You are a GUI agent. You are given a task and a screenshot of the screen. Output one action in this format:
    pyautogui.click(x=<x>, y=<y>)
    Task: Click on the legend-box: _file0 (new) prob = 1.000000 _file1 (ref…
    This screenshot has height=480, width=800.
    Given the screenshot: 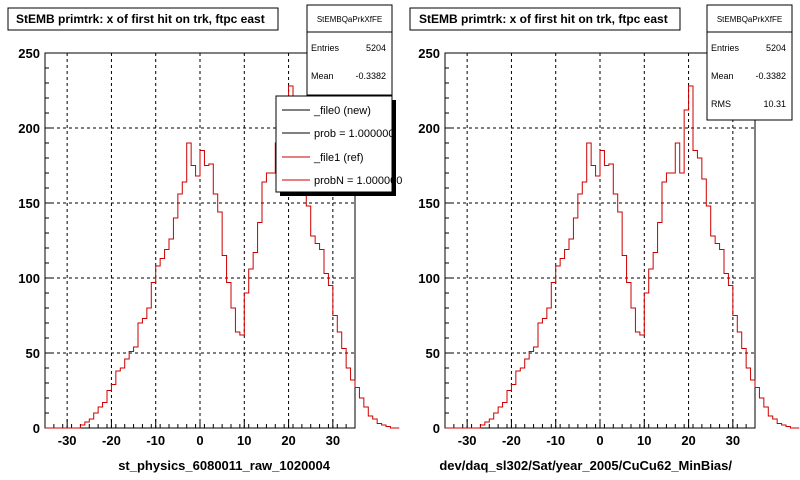 What is the action you would take?
    pyautogui.click(x=338, y=145)
    